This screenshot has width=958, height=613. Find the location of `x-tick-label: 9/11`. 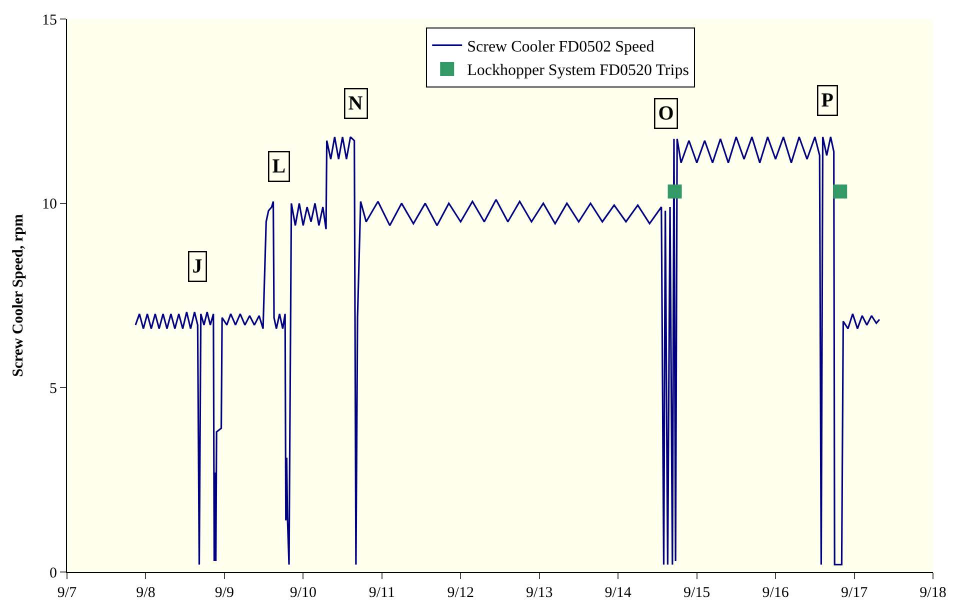

x-tick-label: 9/11 is located at coordinates (381, 593).